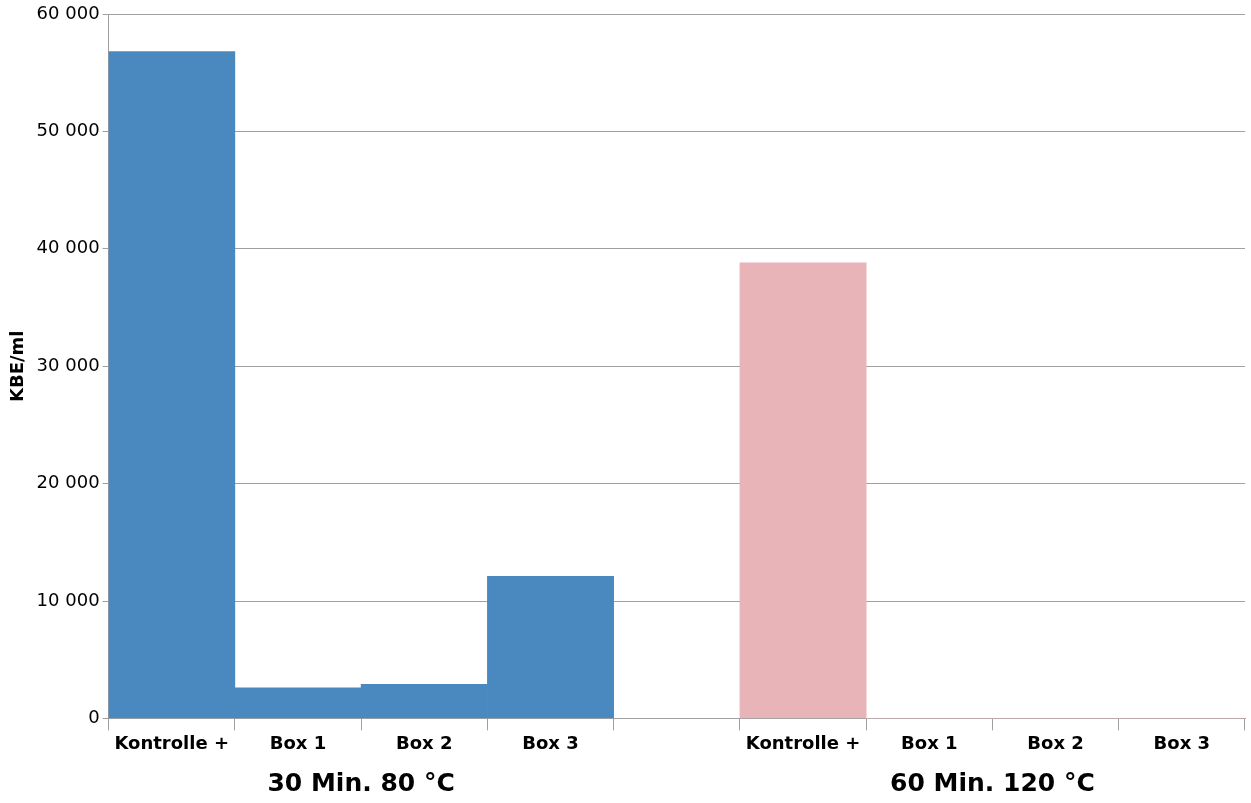 The width and height of the screenshot is (1251, 803). Describe the element at coordinates (361, 782) in the screenshot. I see `text: 30 Min. 80 °C` at that location.